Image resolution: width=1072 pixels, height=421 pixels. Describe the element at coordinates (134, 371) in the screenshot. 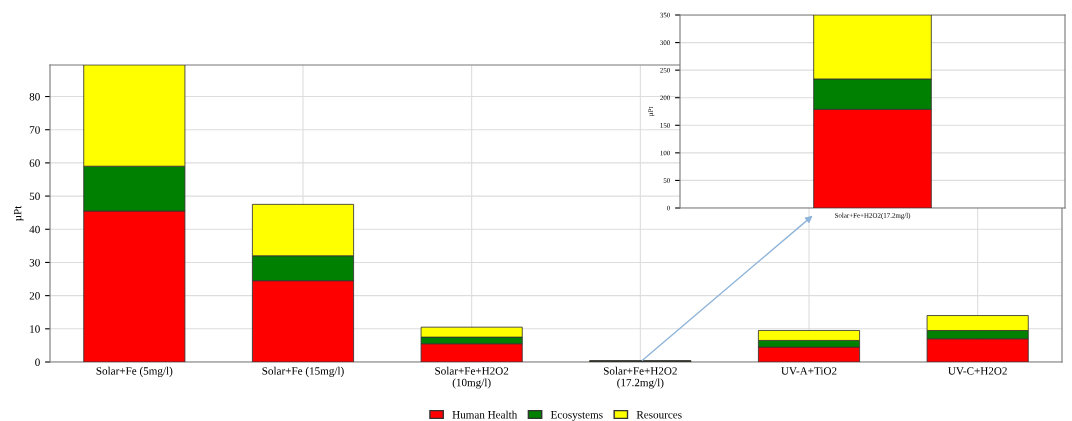

I see `x-tick-label: Solar+Fe (5mg/l)` at that location.